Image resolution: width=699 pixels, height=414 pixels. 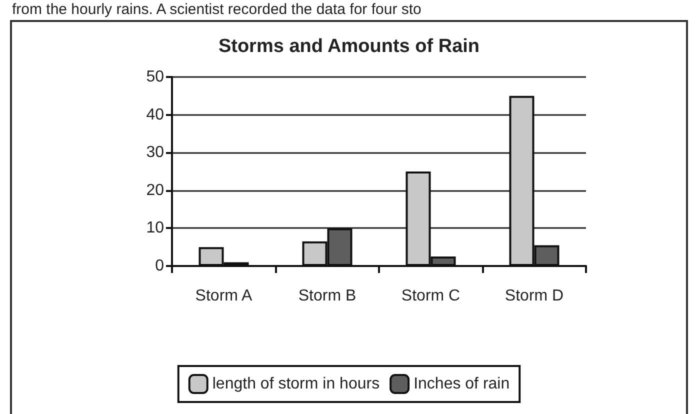 What do you see at coordinates (534, 296) in the screenshot?
I see `x-tick-label: Storm D` at bounding box center [534, 296].